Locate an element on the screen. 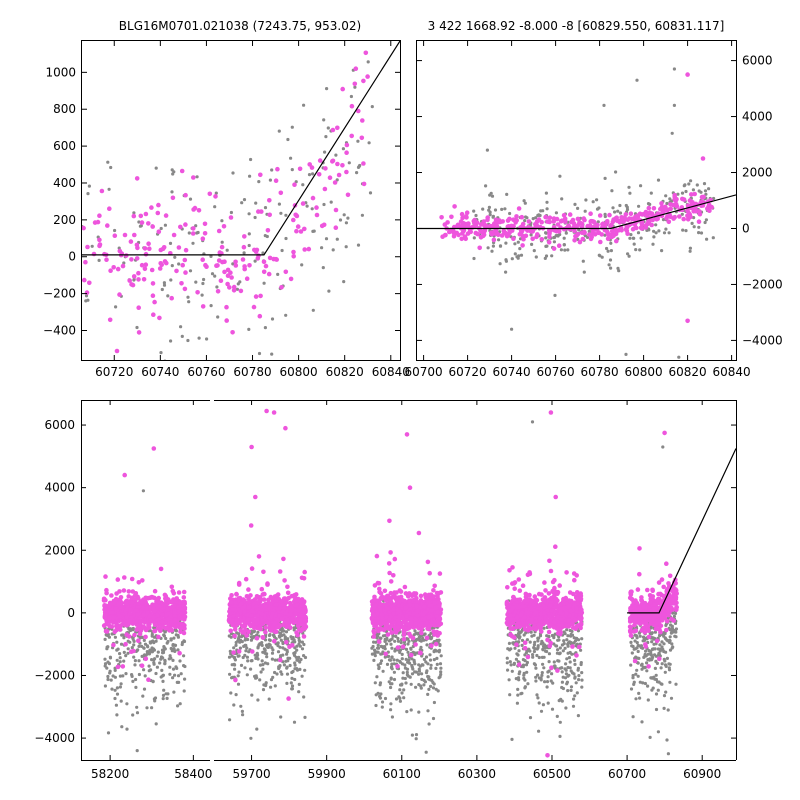 This screenshot has height=800, width=800. x-tick-label: 60740 is located at coordinates (512, 372).